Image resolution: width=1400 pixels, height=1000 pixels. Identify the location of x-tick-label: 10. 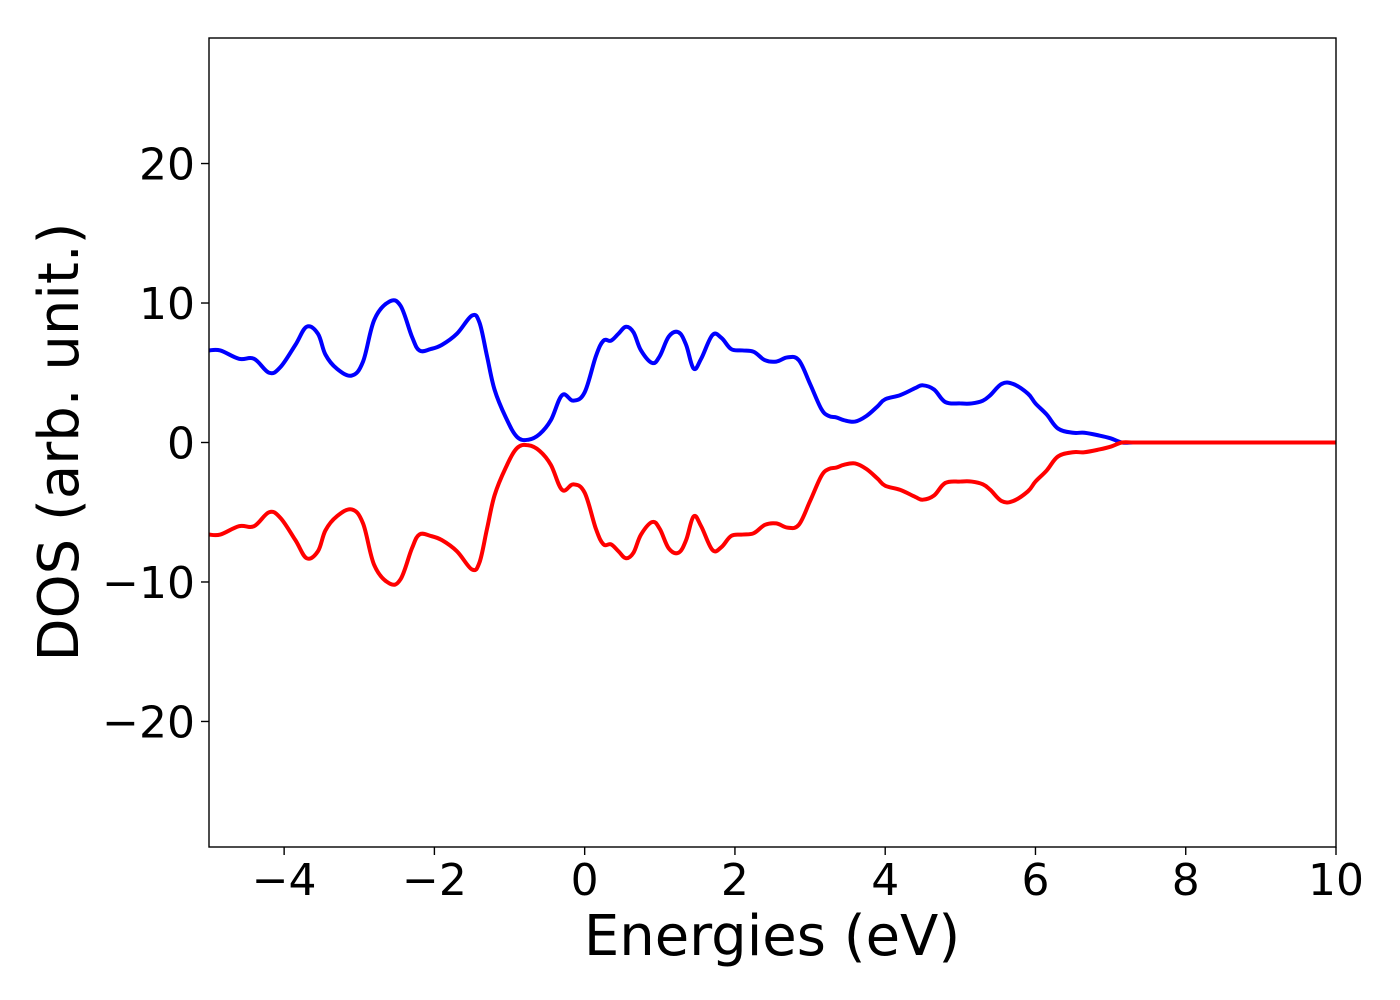
(1336, 880).